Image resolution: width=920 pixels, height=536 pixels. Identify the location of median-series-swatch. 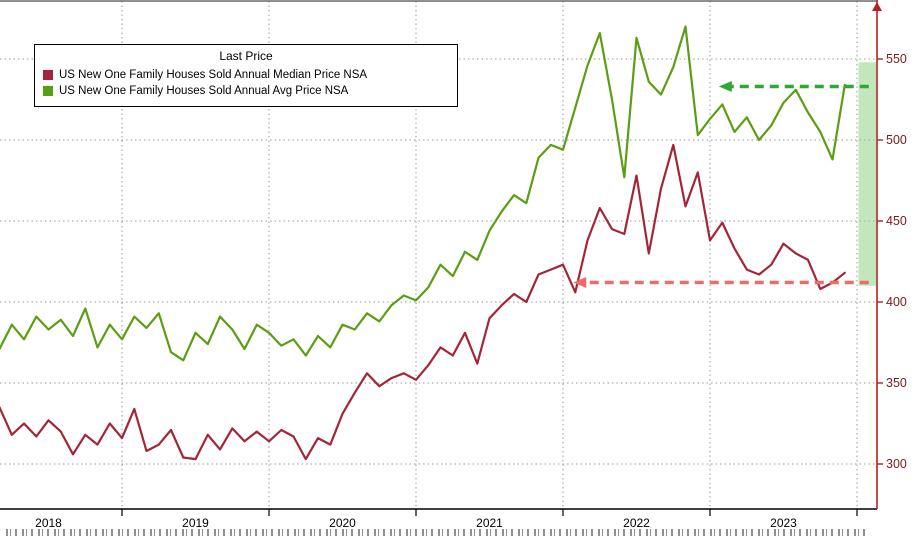
(48, 75).